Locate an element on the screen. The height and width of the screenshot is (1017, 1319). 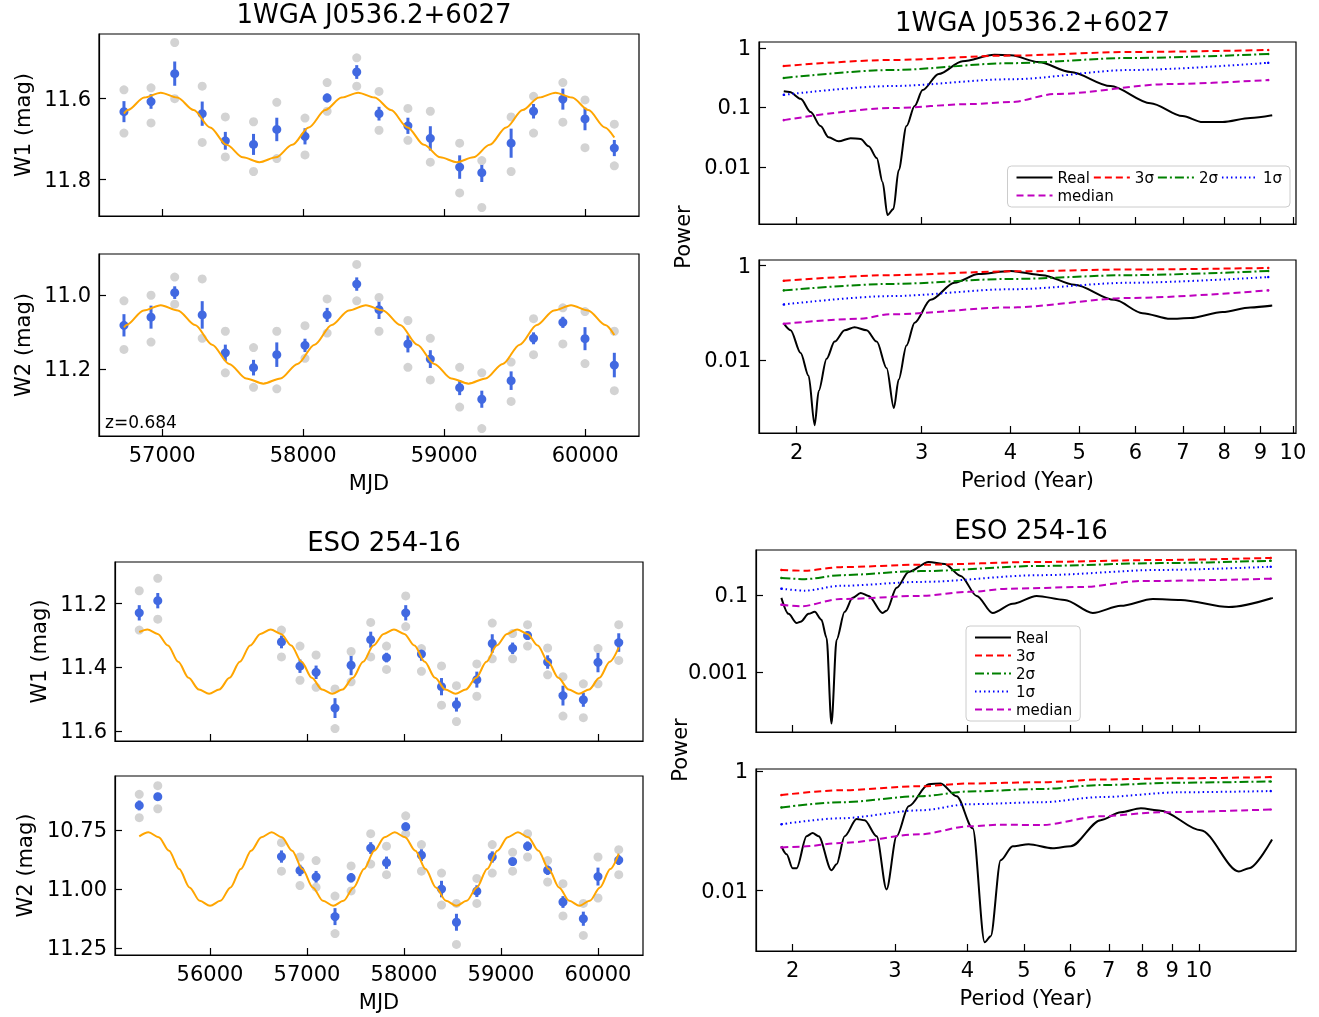
y-tick-label: 11.4 is located at coordinates (83, 667).